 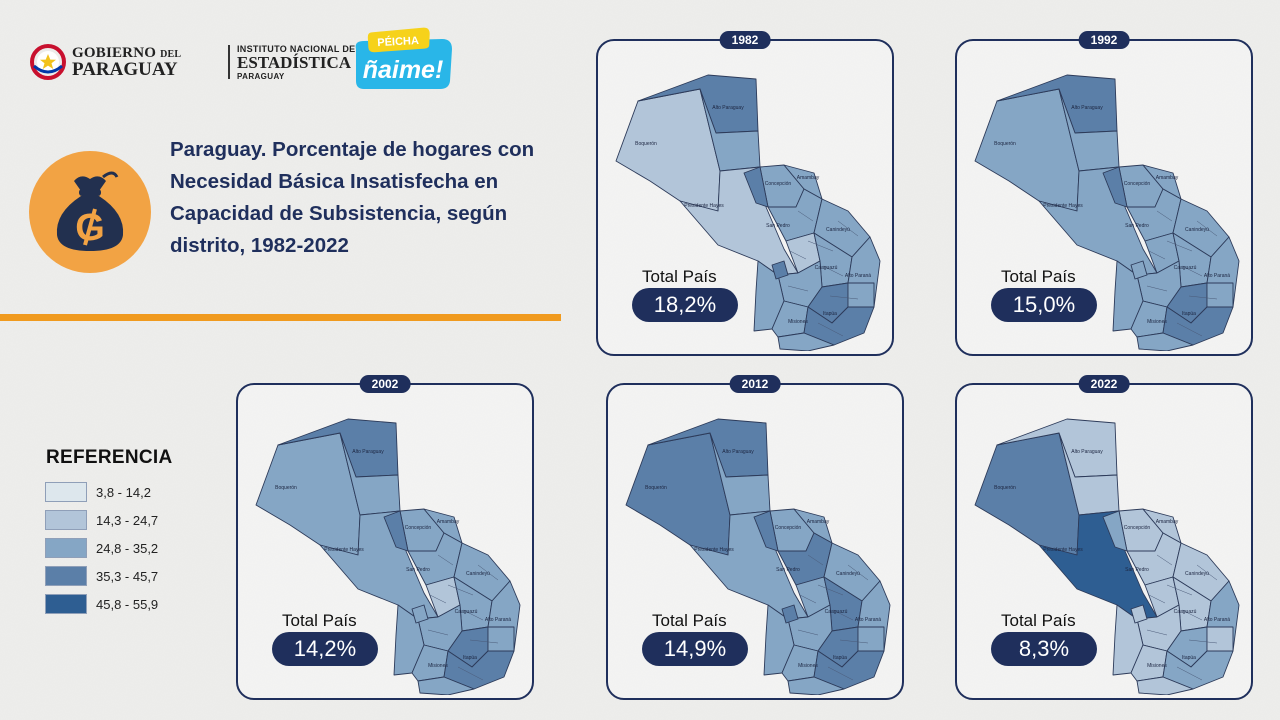 What do you see at coordinates (229, 62) in the screenshot?
I see `logo-divider` at bounding box center [229, 62].